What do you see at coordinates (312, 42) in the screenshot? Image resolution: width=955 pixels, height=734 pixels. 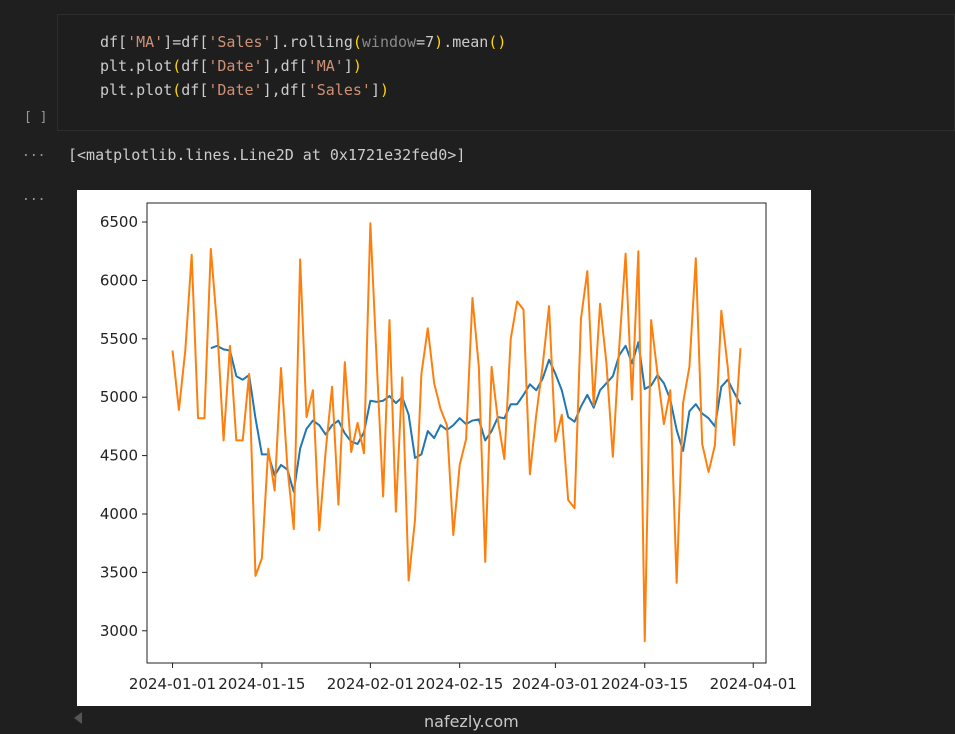 I see `code-token: ].rolling` at bounding box center [312, 42].